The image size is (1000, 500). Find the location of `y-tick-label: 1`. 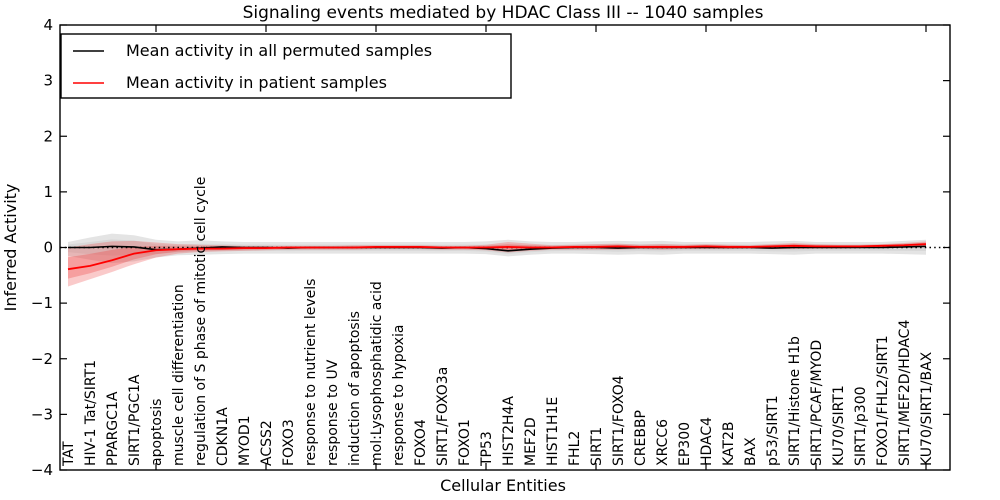

y-tick-label: 1 is located at coordinates (48, 192).